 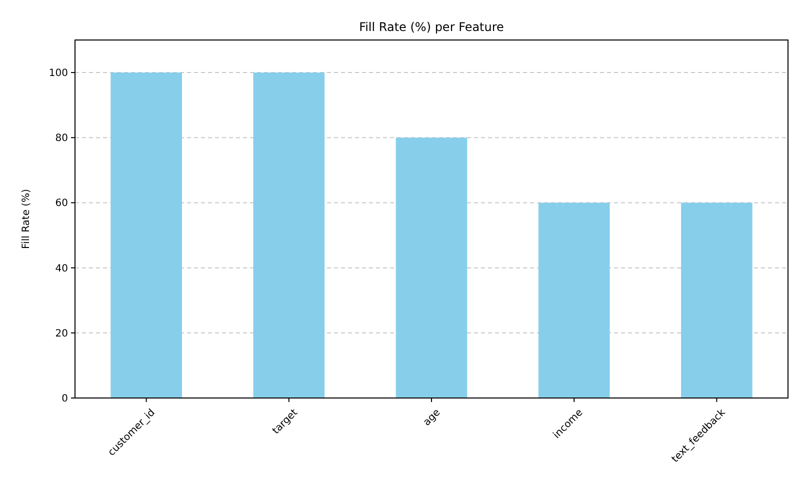 What do you see at coordinates (61, 268) in the screenshot?
I see `y-tick-label: 40` at bounding box center [61, 268].